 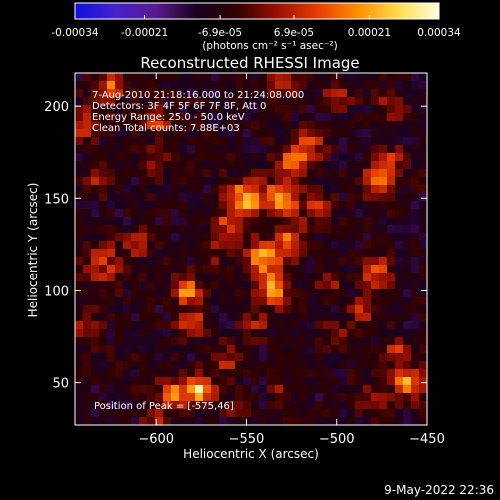 What do you see at coordinates (439, 33) in the screenshot?
I see `colorbar-tick-label: 0.00034` at bounding box center [439, 33].